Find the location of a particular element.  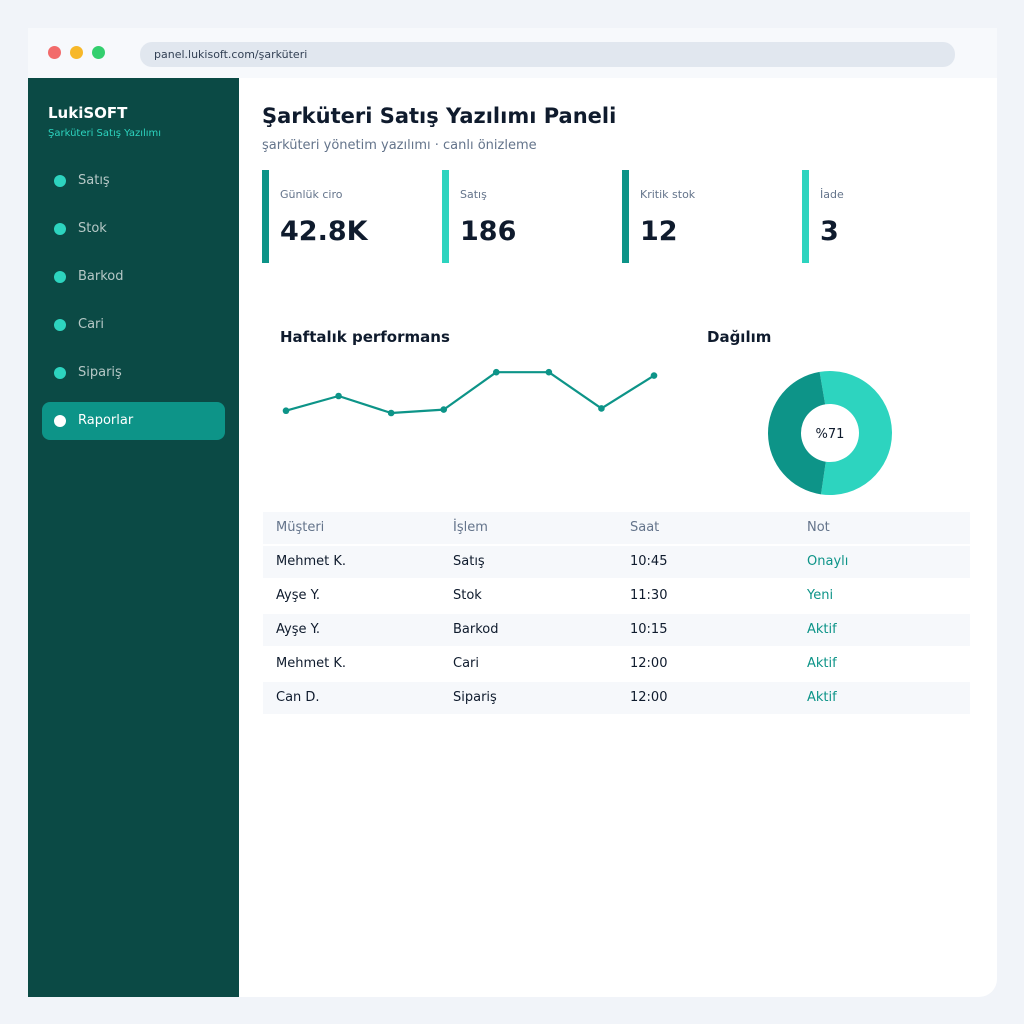

table-row: Can D. Sipariş 12:00 Aktif is located at coordinates (616, 698).